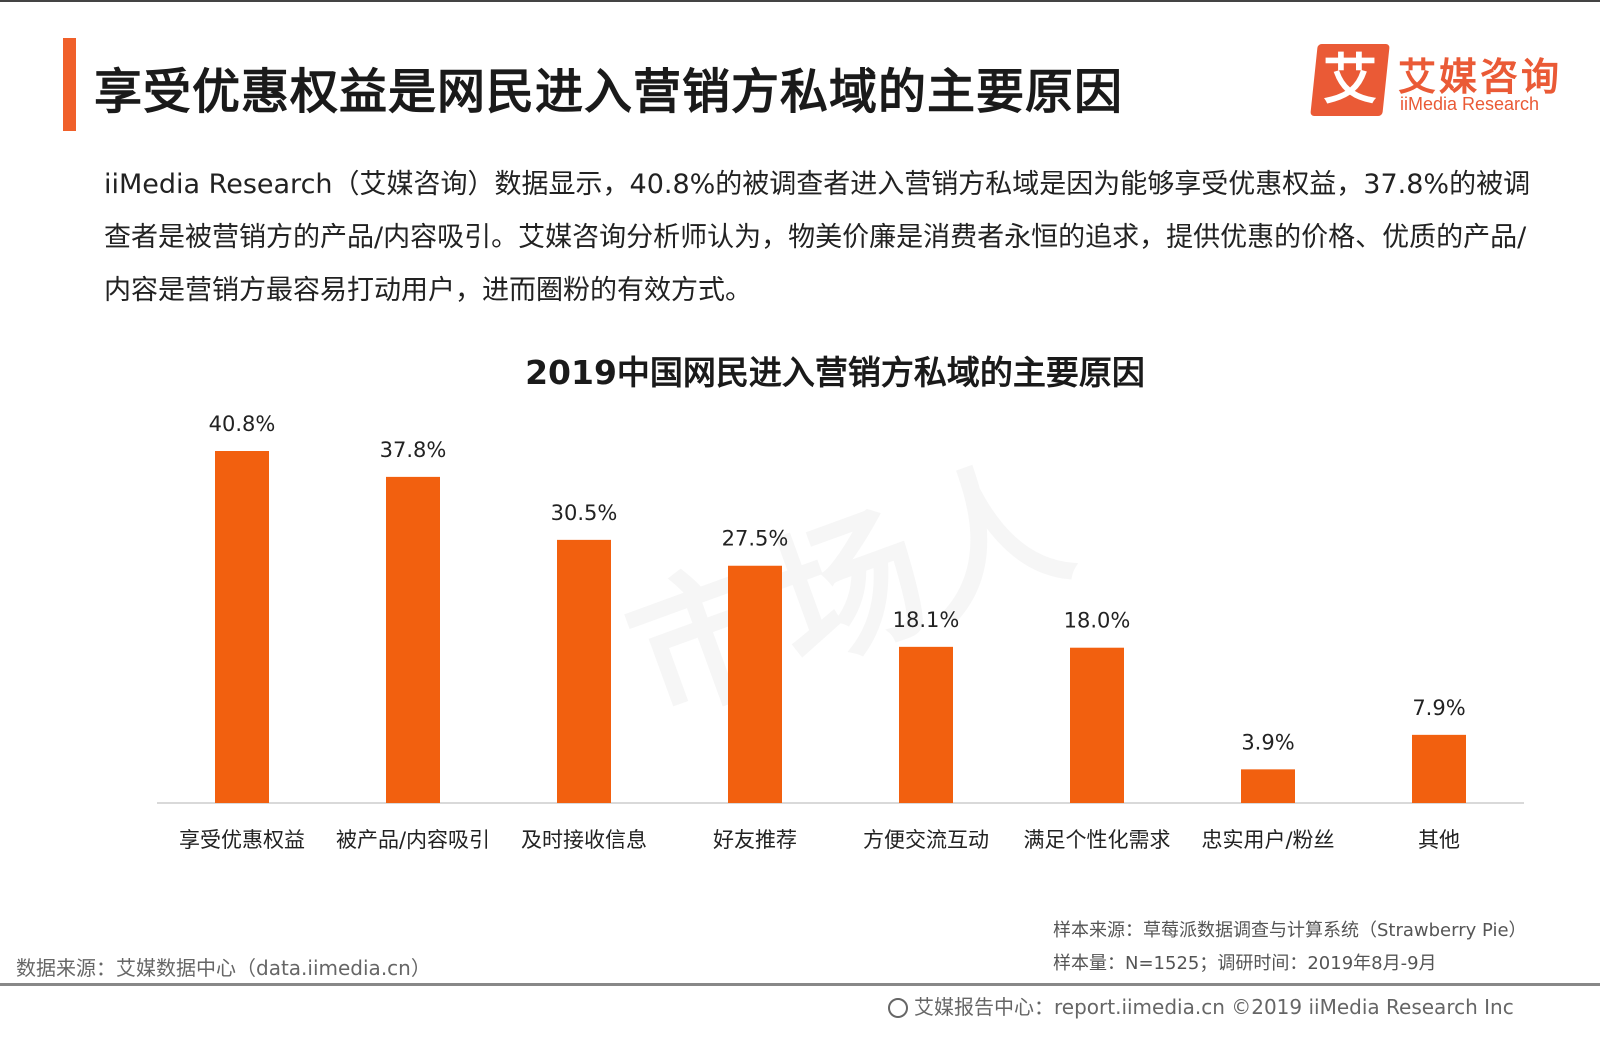 The height and width of the screenshot is (1040, 1600). What do you see at coordinates (926, 840) in the screenshot?
I see `category-label: 方便交流互动` at bounding box center [926, 840].